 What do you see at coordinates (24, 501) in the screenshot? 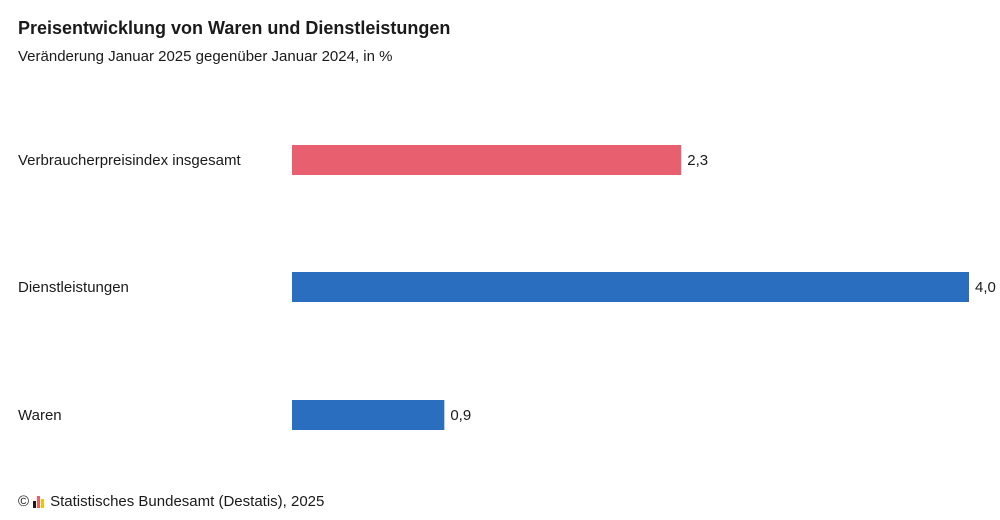
I see `copyright-symbol: ©` at bounding box center [24, 501].